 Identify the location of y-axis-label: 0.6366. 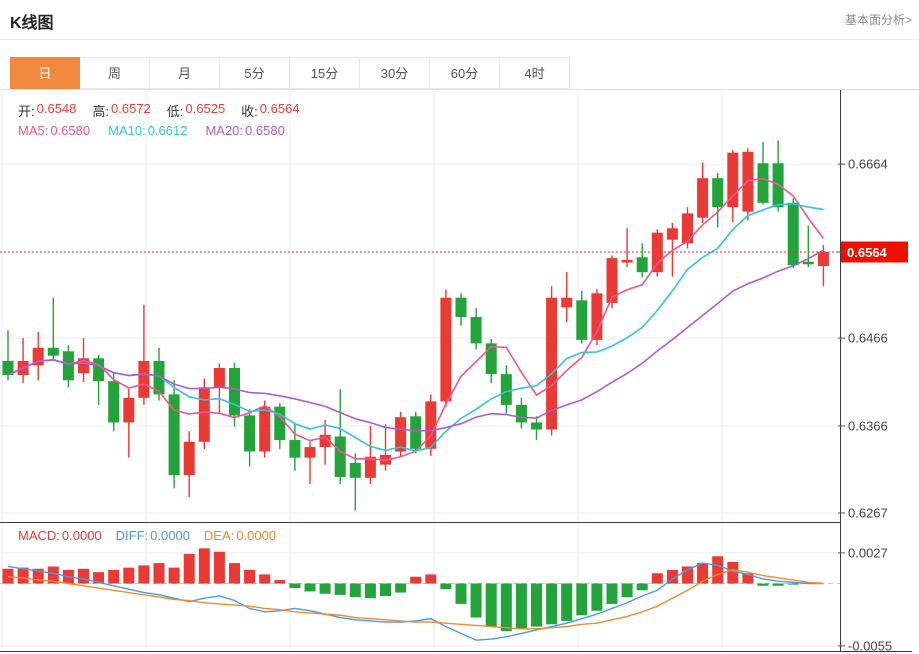
(868, 425).